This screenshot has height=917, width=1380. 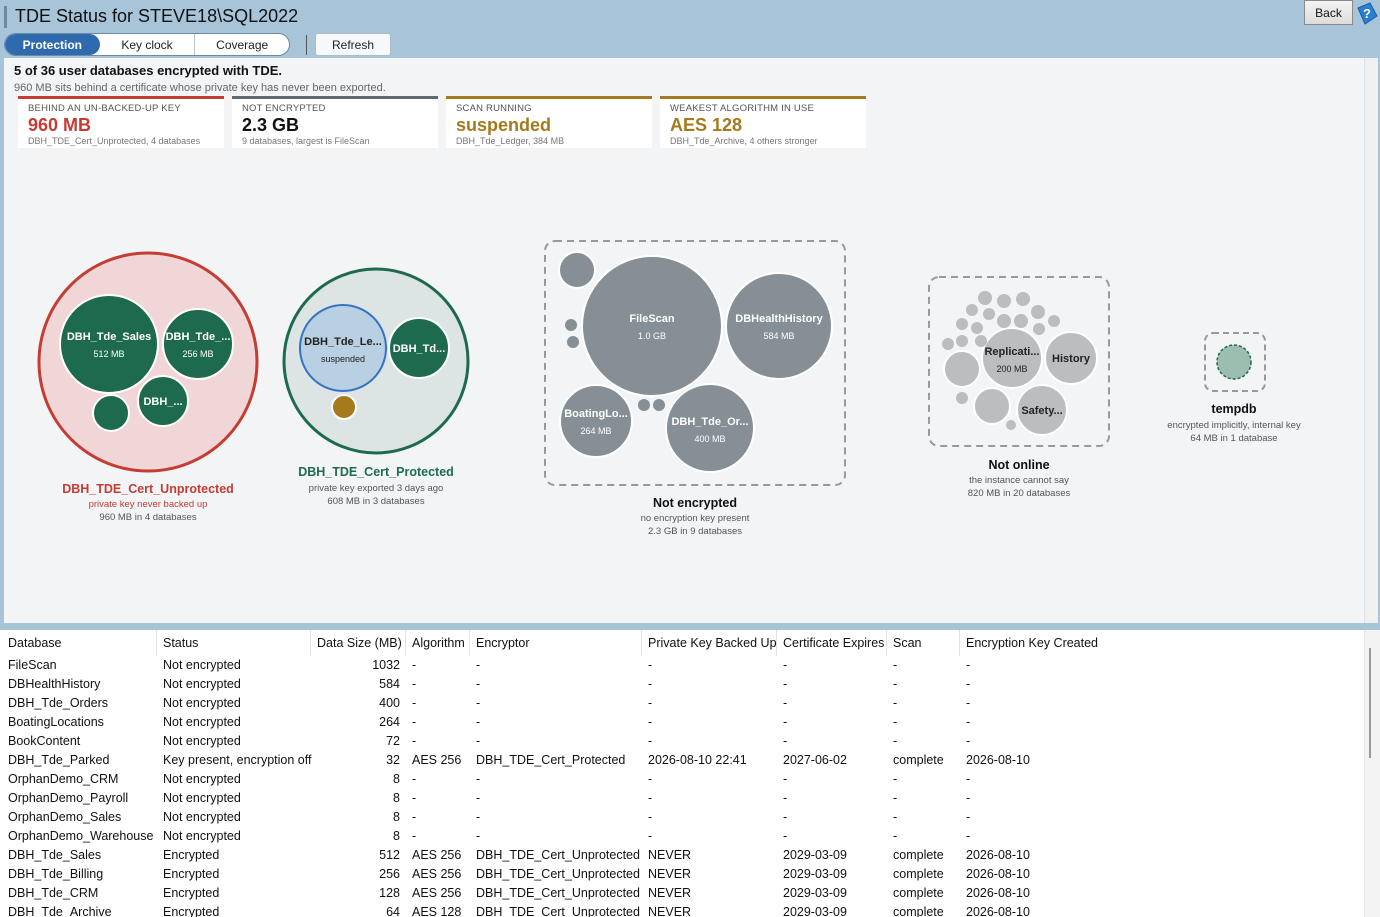 I want to click on bubble-dbh-tde-archive, so click(x=111, y=413).